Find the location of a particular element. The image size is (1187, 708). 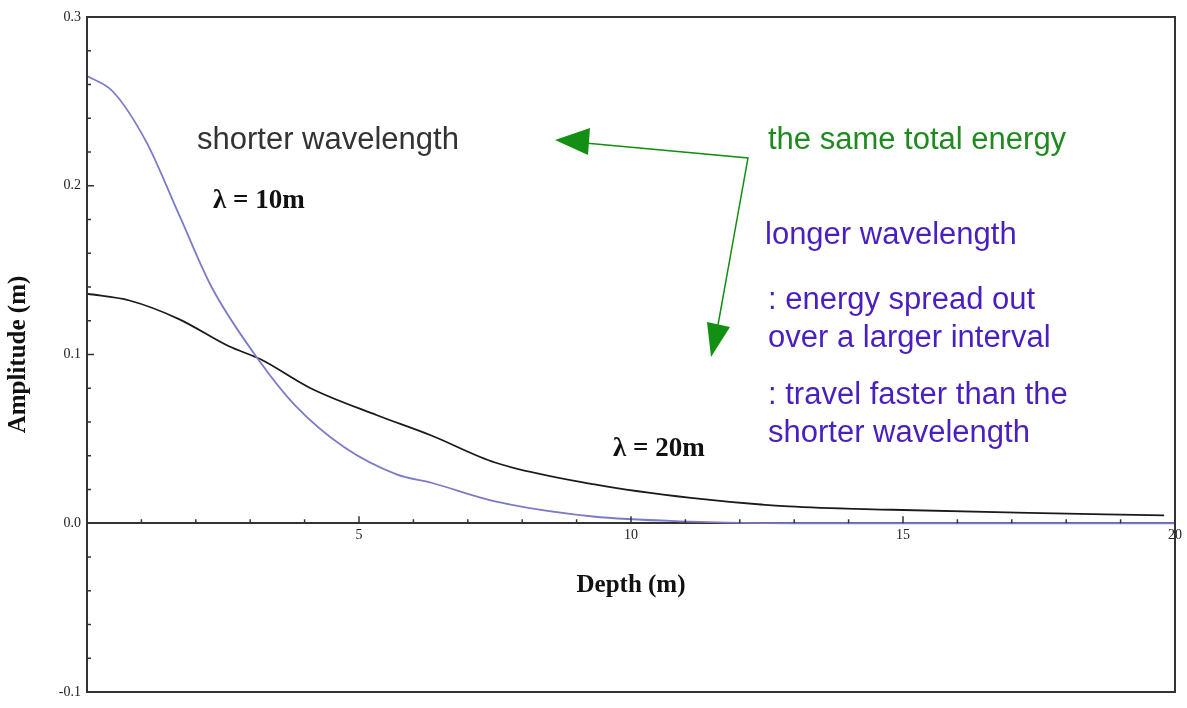

annotation: λ = 20m is located at coordinates (659, 447).